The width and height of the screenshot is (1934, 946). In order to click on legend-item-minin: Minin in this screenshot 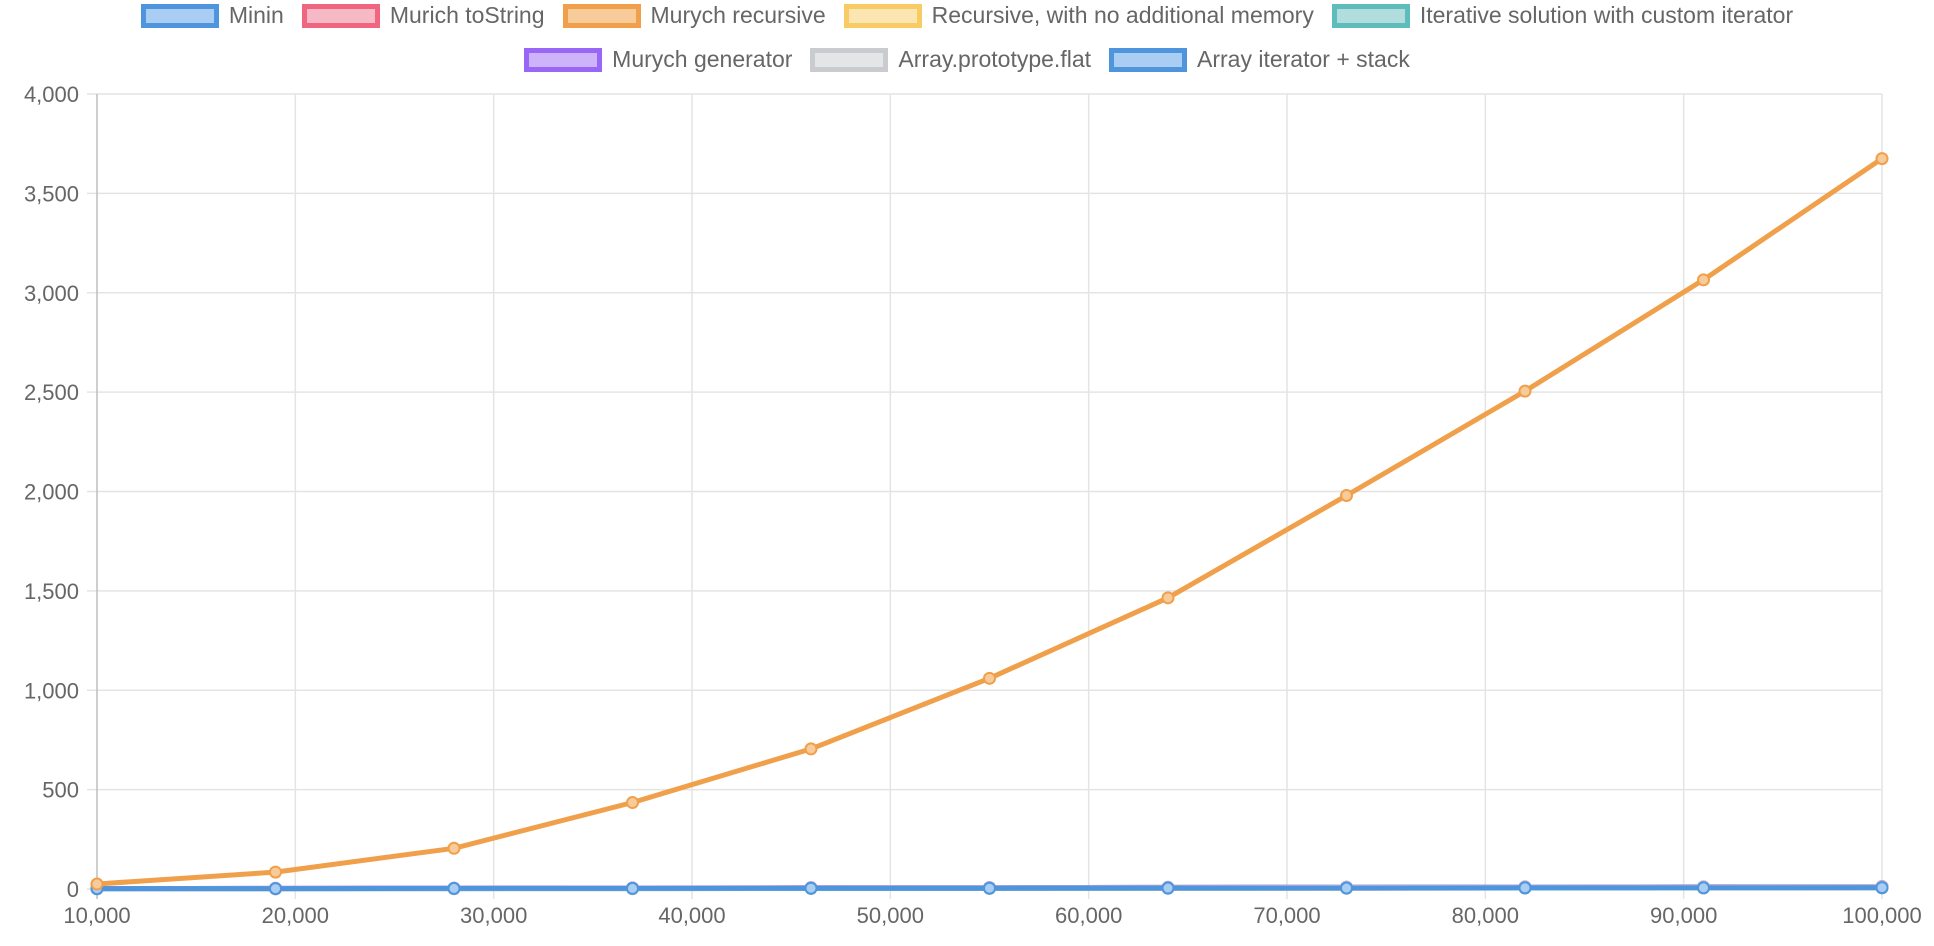, I will do `click(212, 15)`.